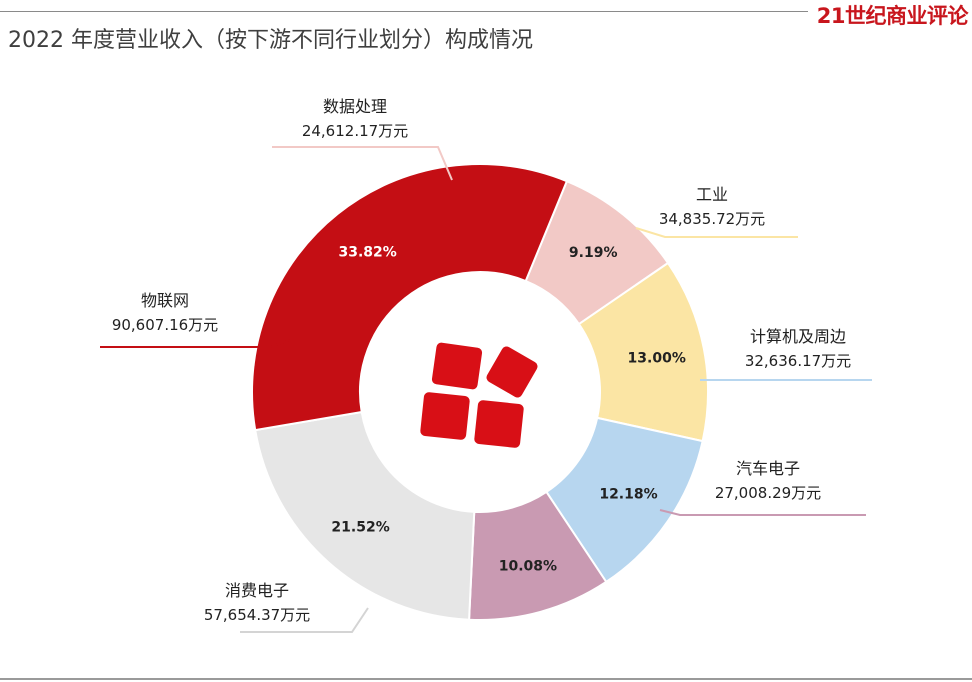 The image size is (972, 682). What do you see at coordinates (355, 131) in the screenshot?
I see `value-label-1: 24,612.17万元` at bounding box center [355, 131].